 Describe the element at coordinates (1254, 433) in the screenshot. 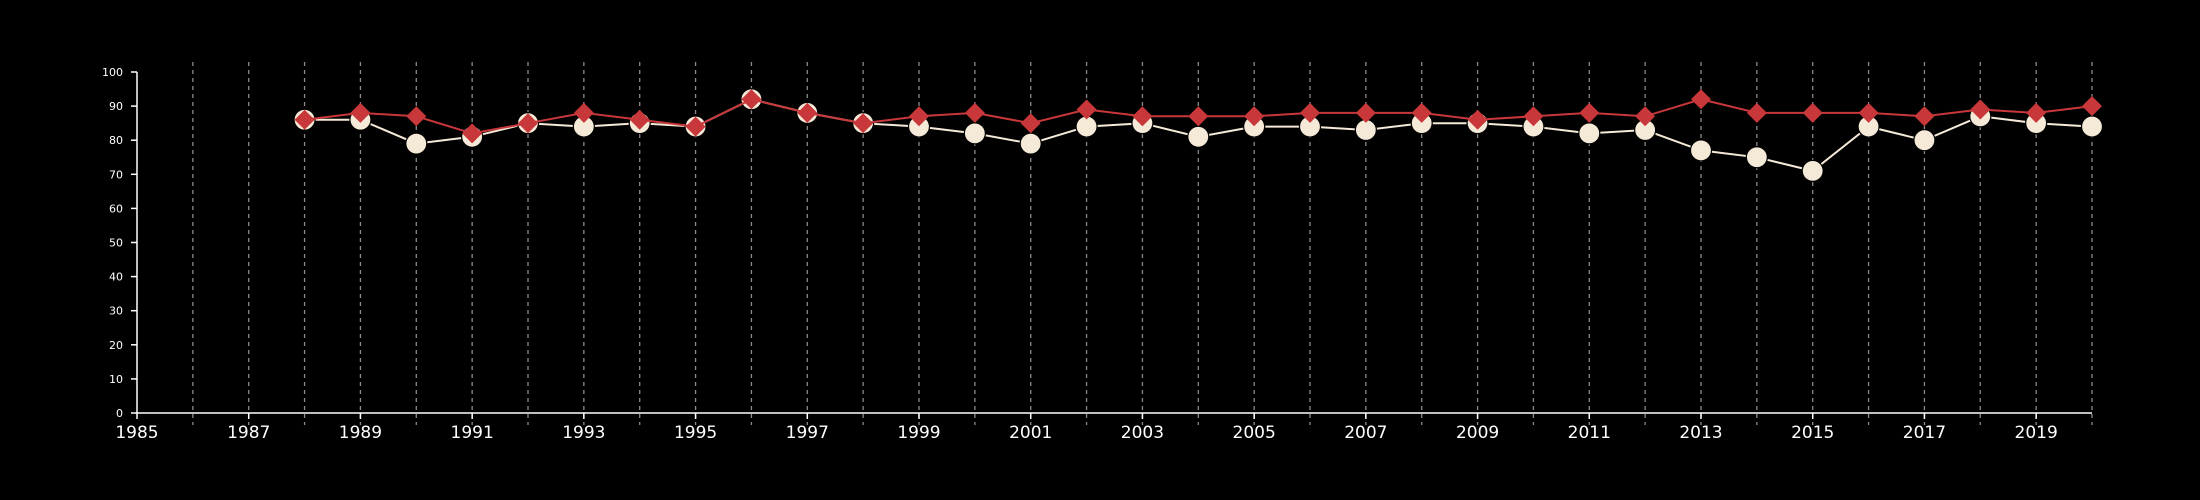

I see `x-tick-label-2005: 2005` at that location.